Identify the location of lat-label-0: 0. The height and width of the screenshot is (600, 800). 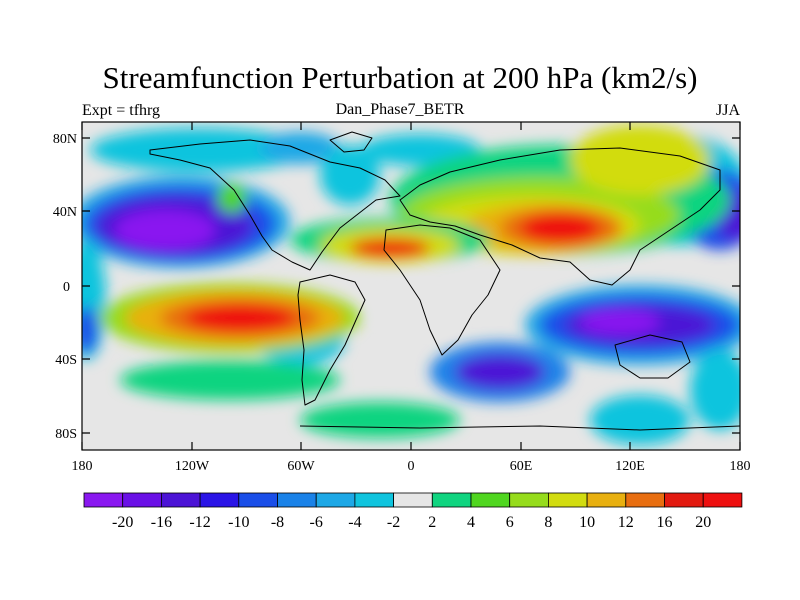
(66, 287).